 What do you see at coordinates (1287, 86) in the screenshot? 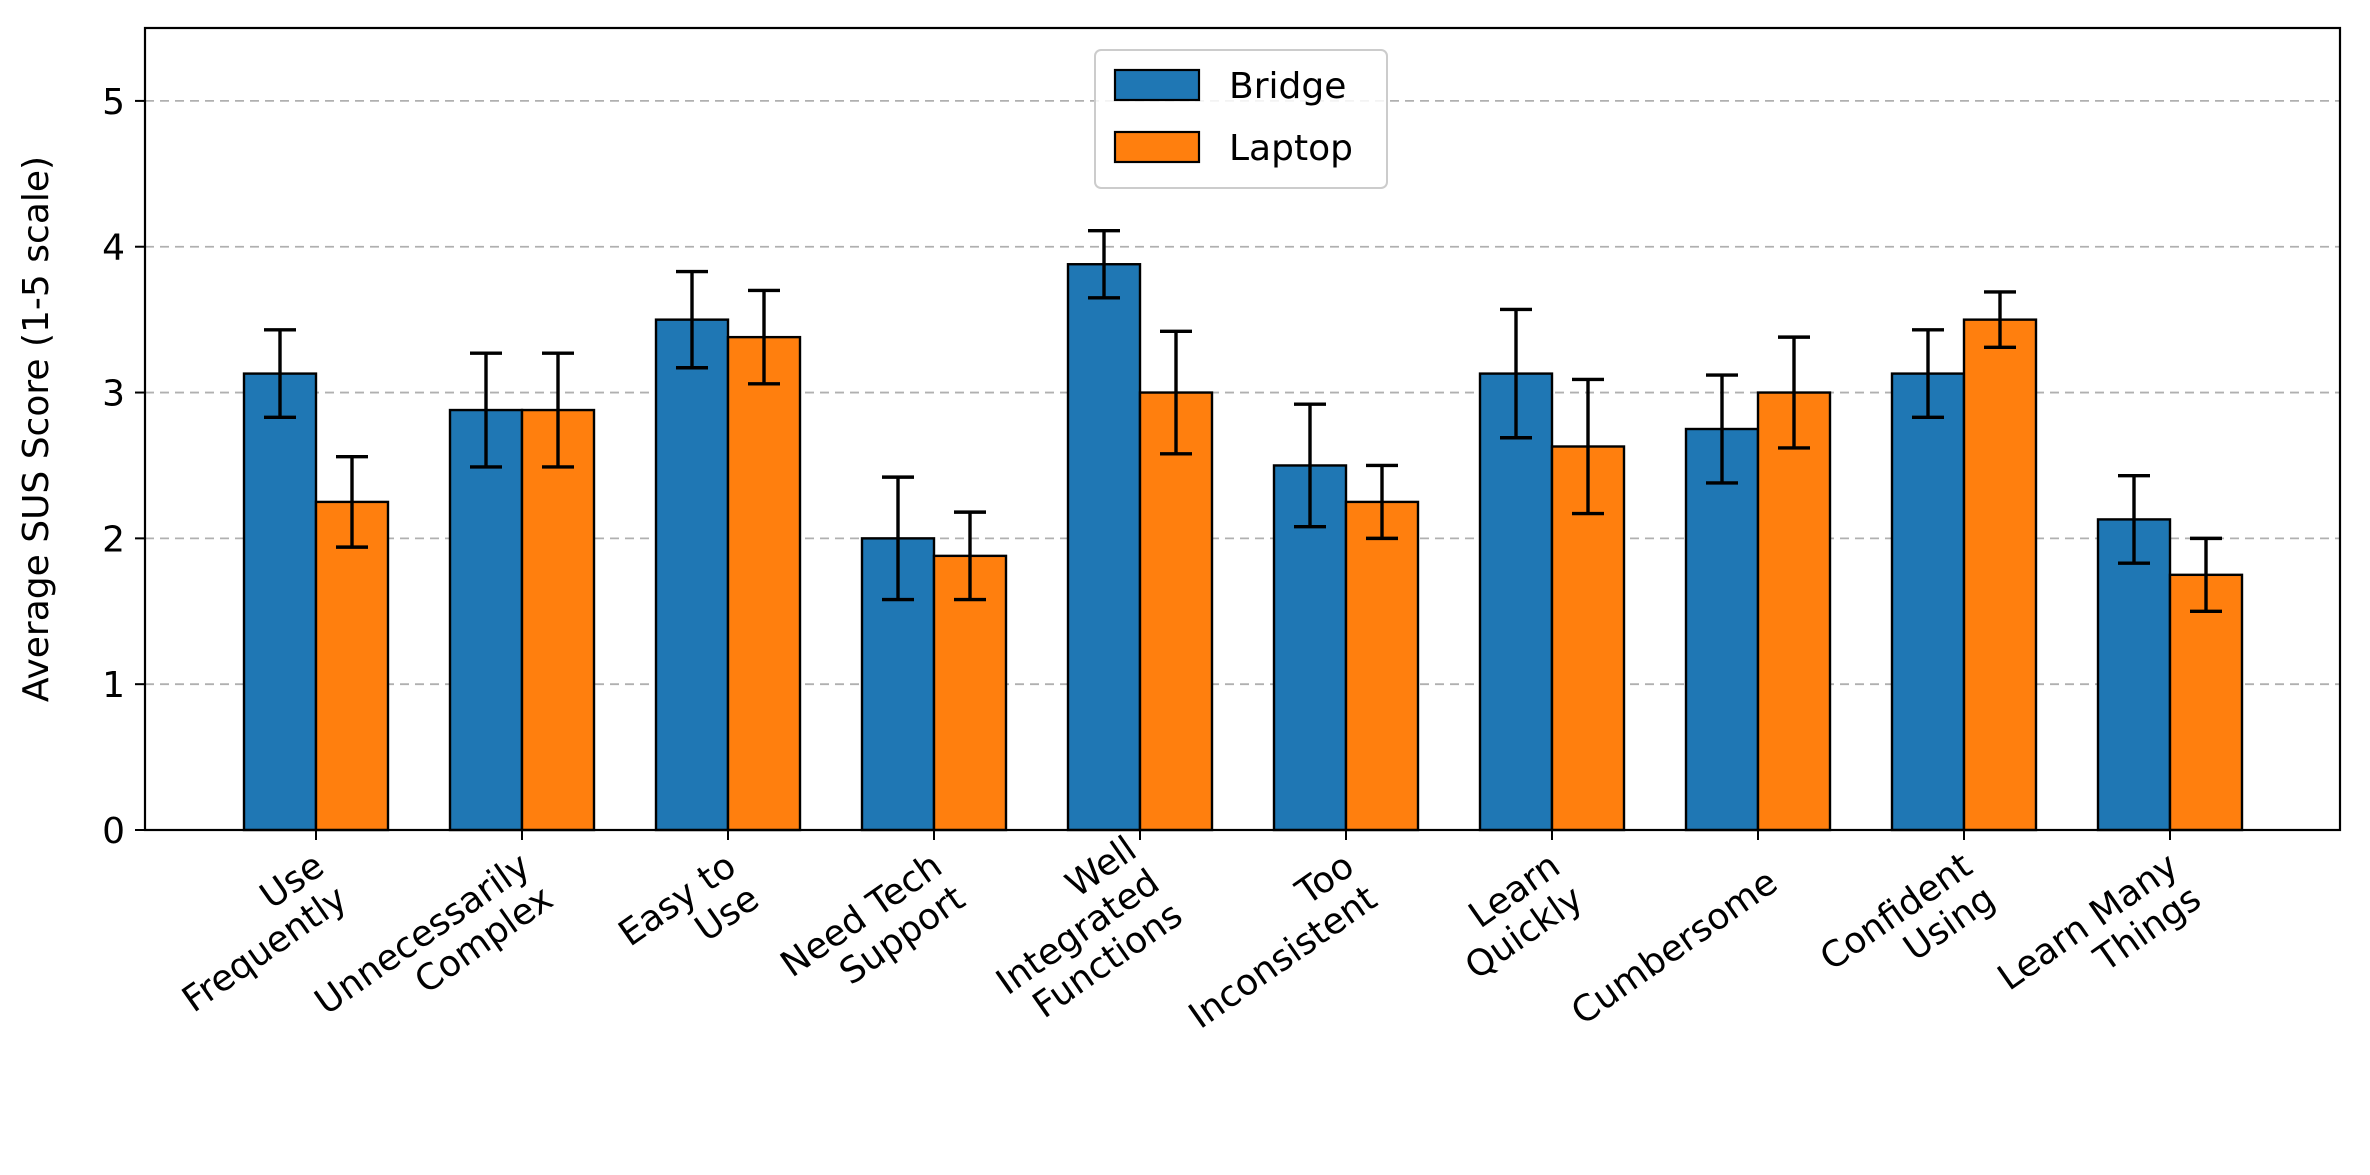
I see `legend-label: Bridge` at bounding box center [1287, 86].